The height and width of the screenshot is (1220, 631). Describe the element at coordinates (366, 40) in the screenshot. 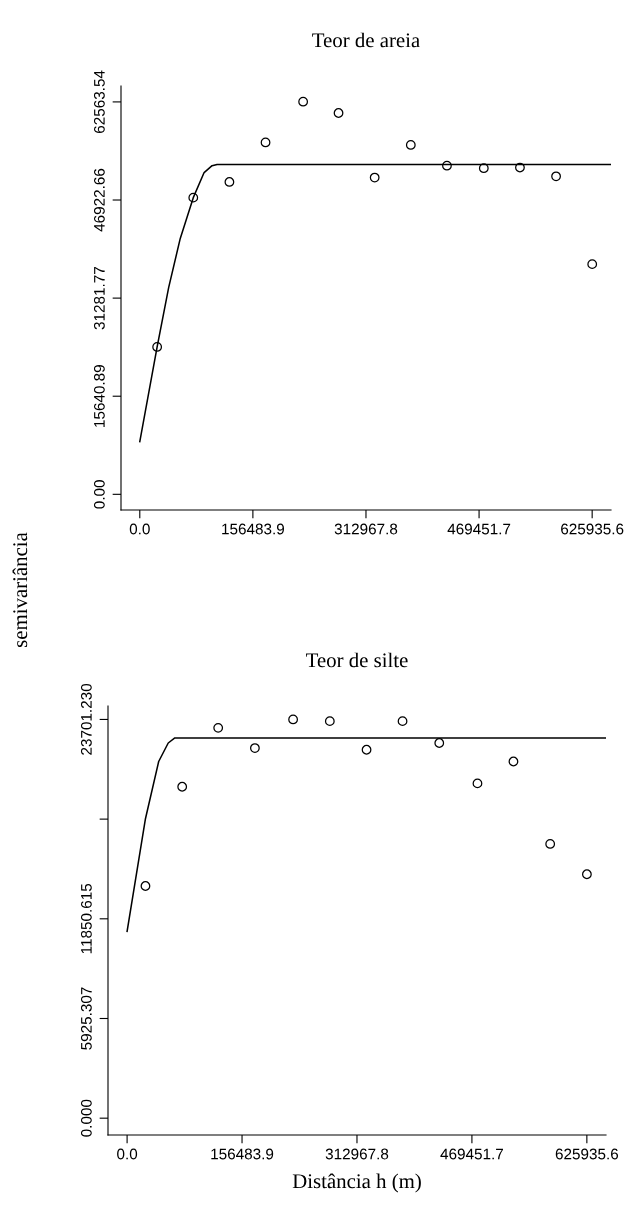

I see `chart-title: Teor de areia` at that location.